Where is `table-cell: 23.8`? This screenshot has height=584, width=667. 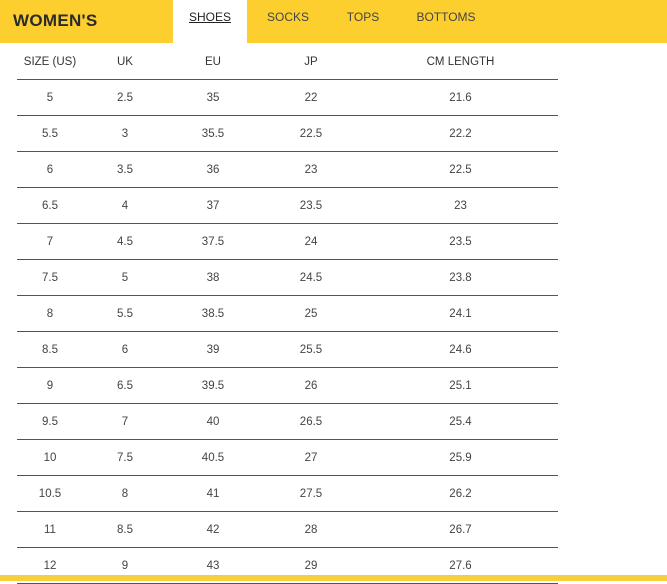 table-cell: 23.8 is located at coordinates (460, 277).